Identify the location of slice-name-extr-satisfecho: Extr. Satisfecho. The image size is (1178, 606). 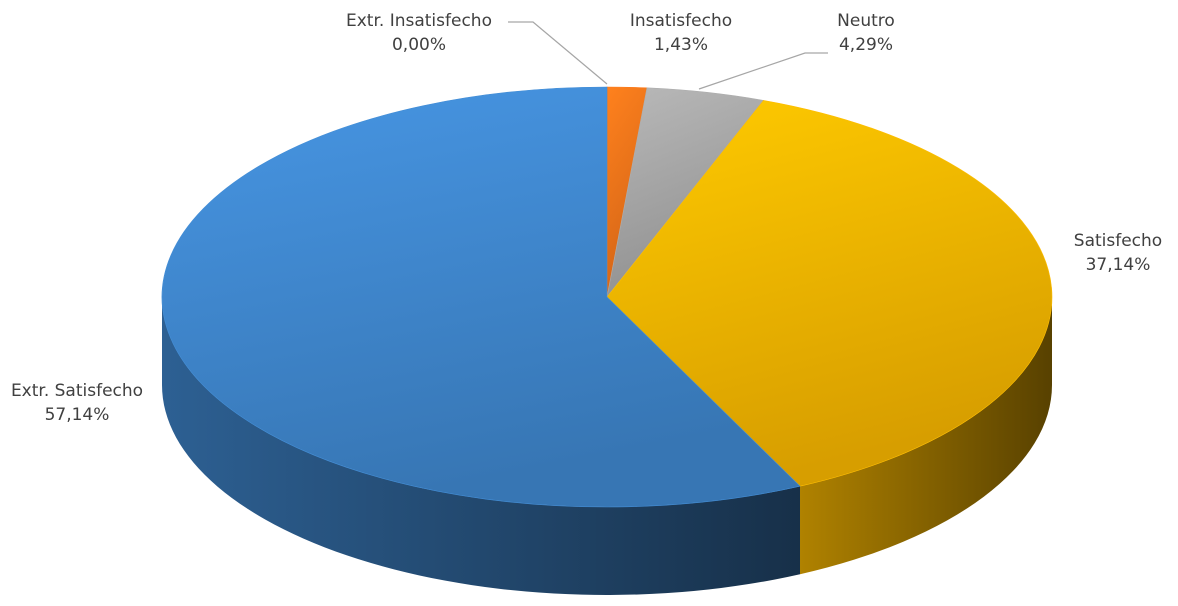
(77, 391).